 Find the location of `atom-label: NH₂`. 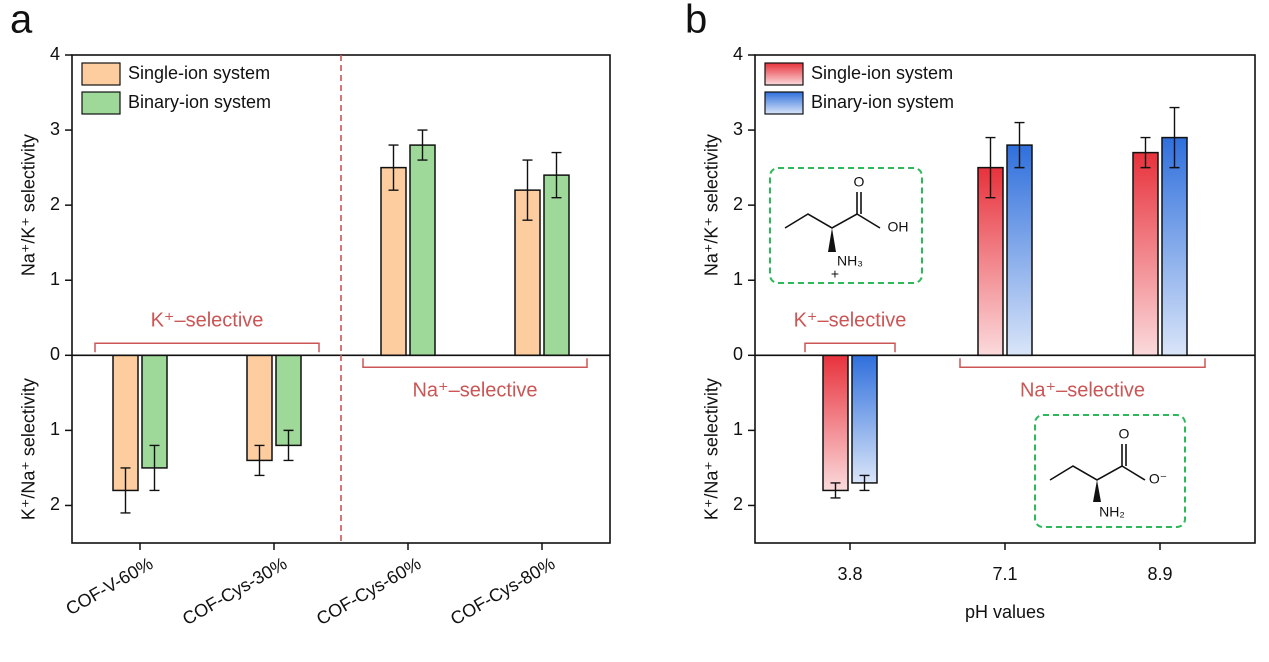

atom-label: NH₂ is located at coordinates (1112, 512).